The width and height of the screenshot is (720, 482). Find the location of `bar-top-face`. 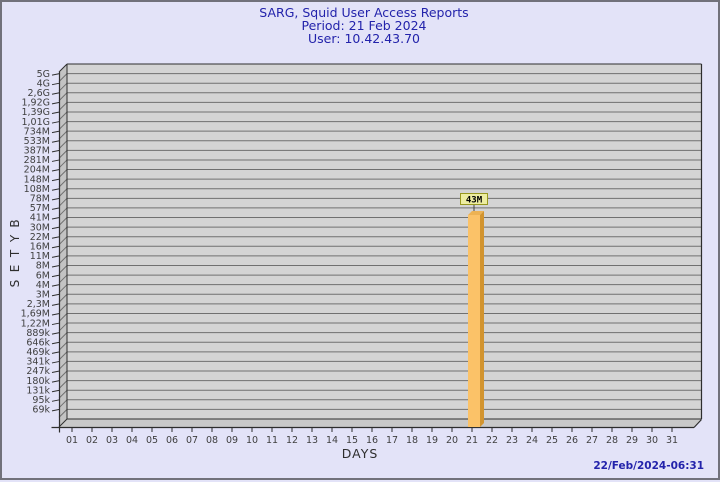

bar-top-face is located at coordinates (476, 213).